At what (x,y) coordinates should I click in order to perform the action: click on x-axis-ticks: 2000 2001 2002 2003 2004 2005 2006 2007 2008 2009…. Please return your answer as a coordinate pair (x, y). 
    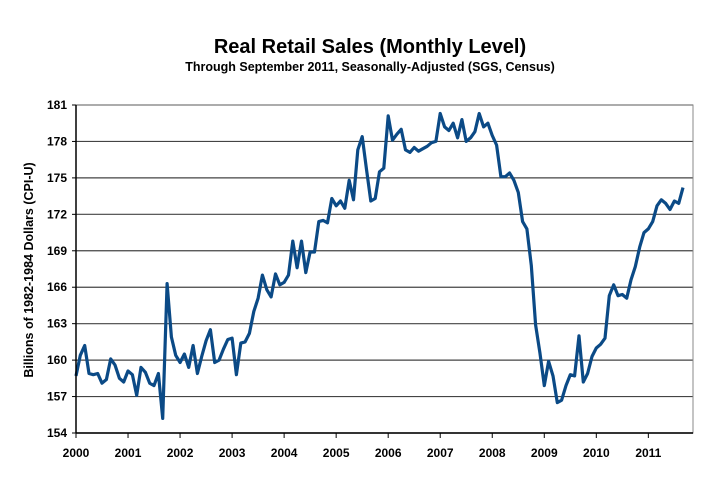
    Looking at the image, I should click on (362, 446).